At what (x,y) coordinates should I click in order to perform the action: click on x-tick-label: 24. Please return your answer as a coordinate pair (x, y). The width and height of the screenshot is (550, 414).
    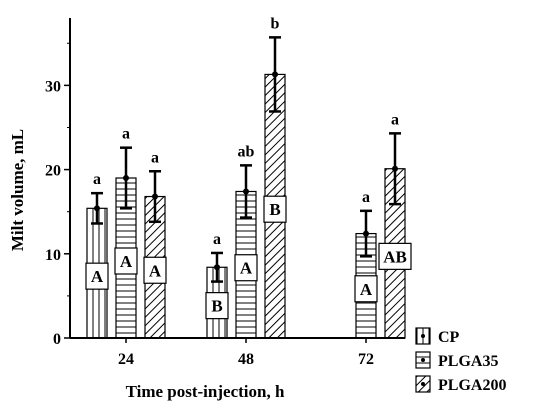
    Looking at the image, I should click on (126, 359).